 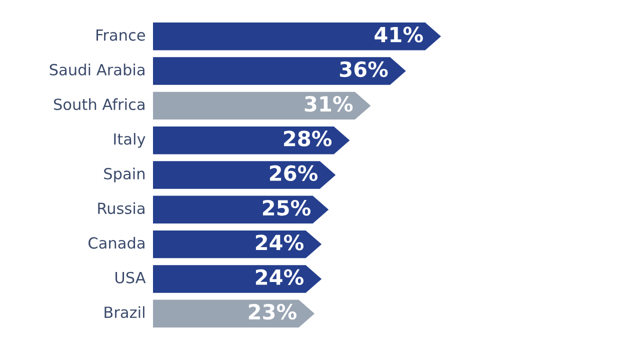 What do you see at coordinates (116, 242) in the screenshot?
I see `y-tick-label: Canada` at bounding box center [116, 242].